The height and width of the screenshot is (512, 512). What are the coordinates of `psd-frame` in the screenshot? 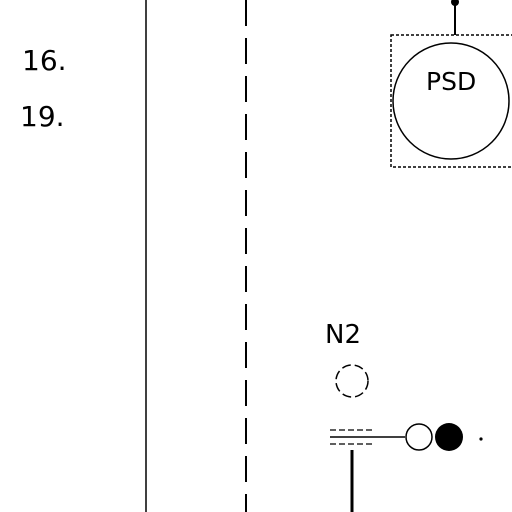 It's located at (451, 101).